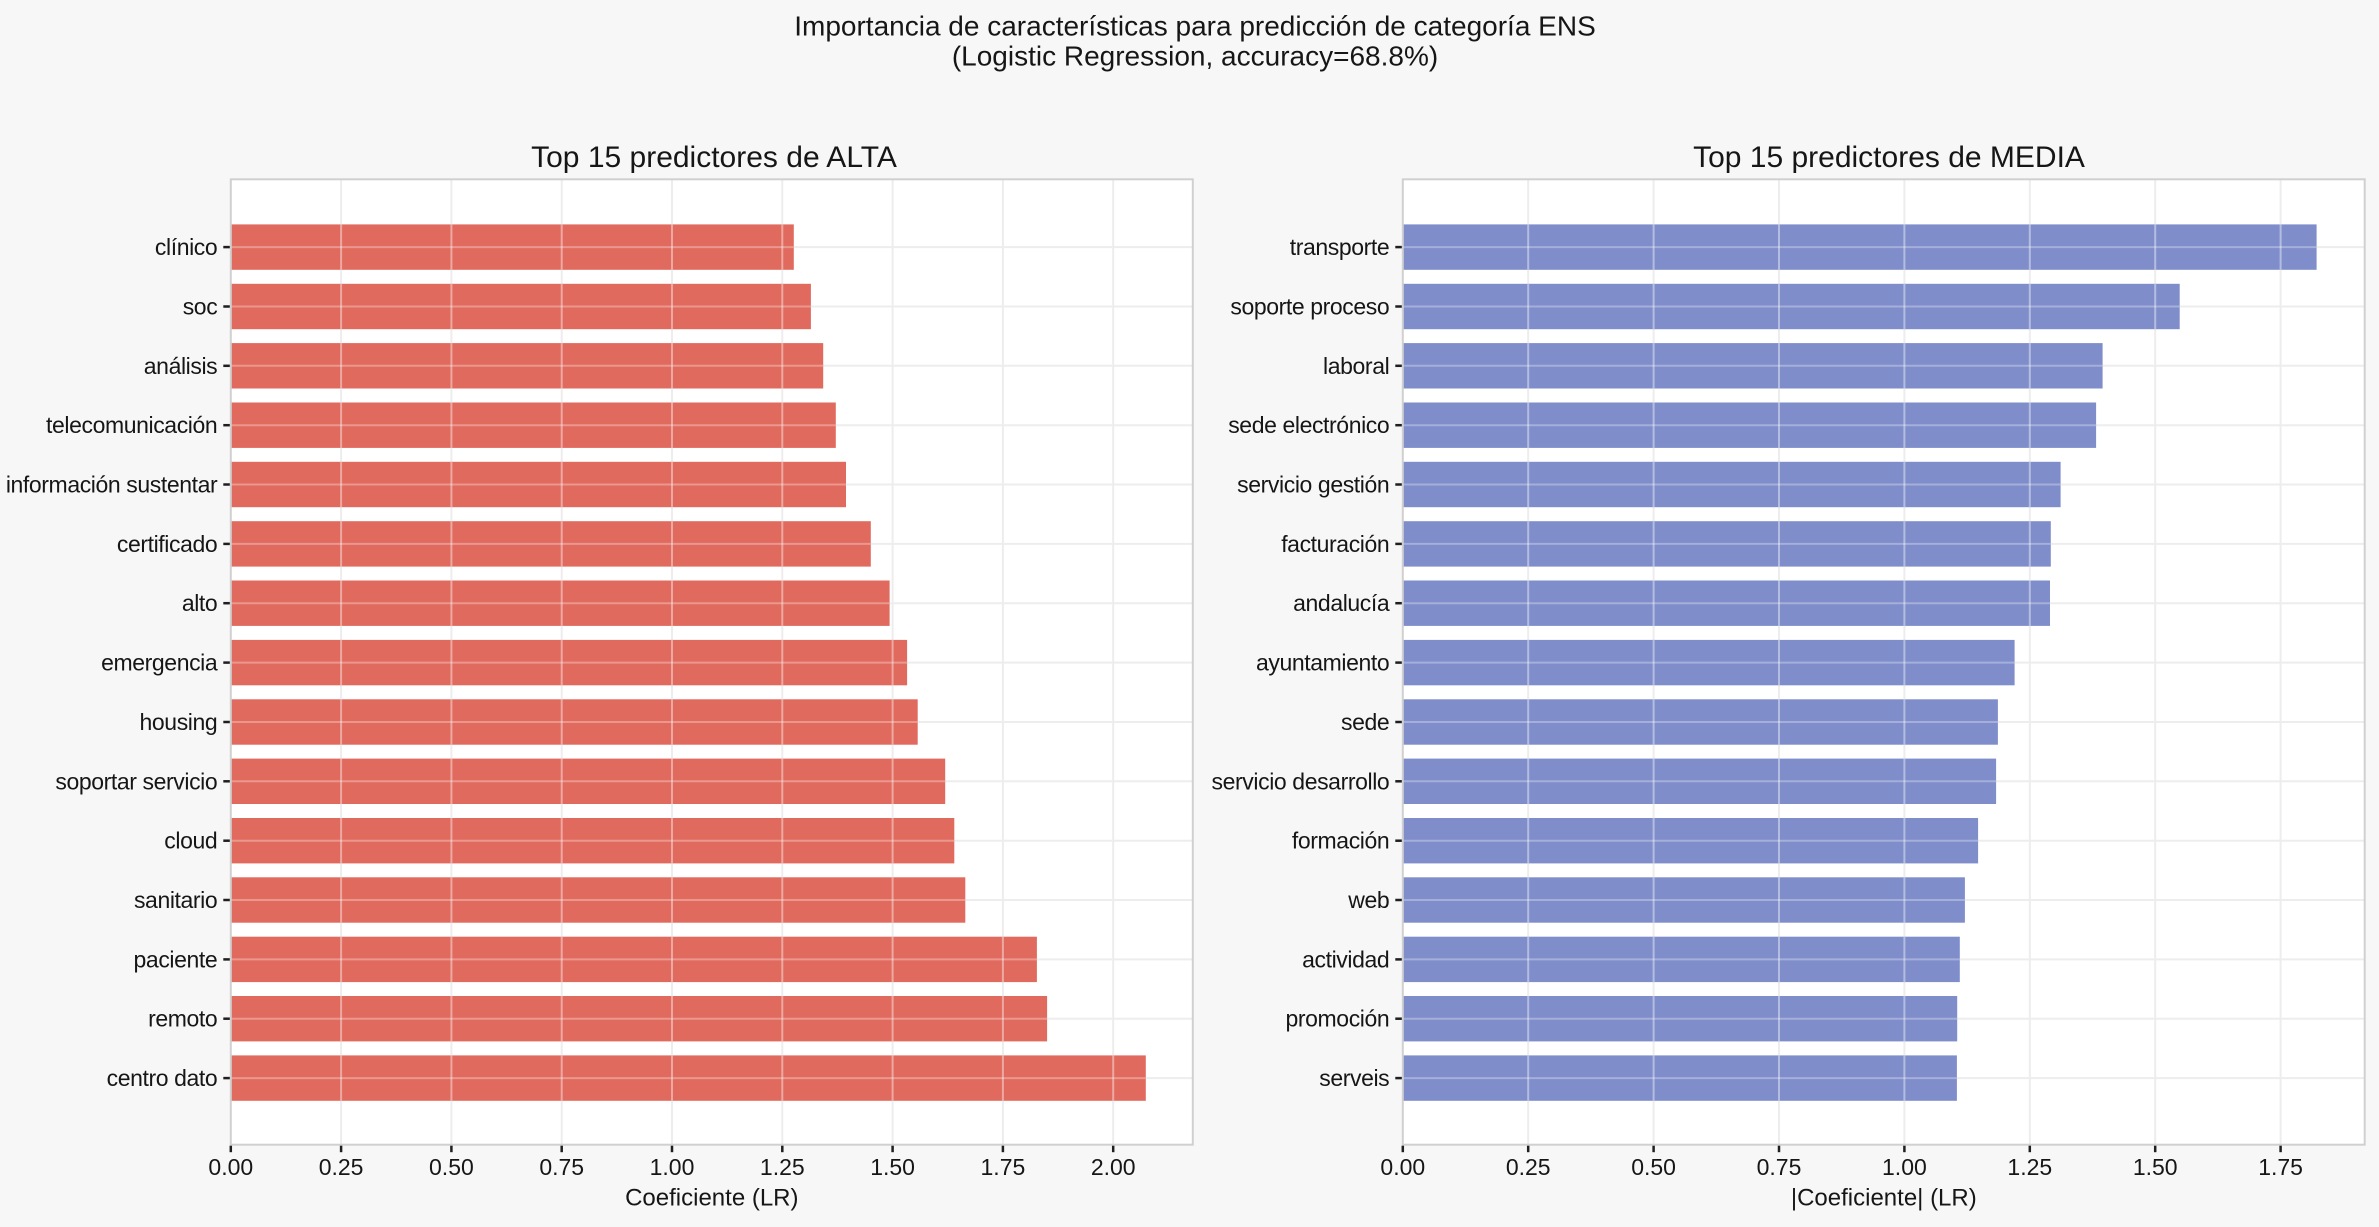 The image size is (2379, 1227). Describe the element at coordinates (1340, 841) in the screenshot. I see `svg-text: formación` at that location.